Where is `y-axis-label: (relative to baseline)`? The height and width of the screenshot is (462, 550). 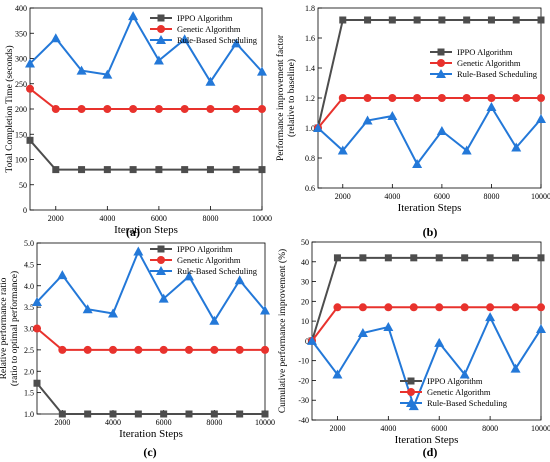 y-axis-label: (relative to baseline) is located at coordinates (291, 98).